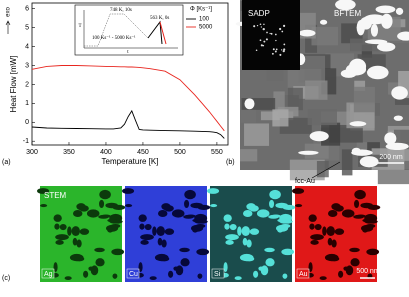 This screenshot has width=409, height=297. I want to click on inset-label: 748 K, 10s, so click(121, 10).